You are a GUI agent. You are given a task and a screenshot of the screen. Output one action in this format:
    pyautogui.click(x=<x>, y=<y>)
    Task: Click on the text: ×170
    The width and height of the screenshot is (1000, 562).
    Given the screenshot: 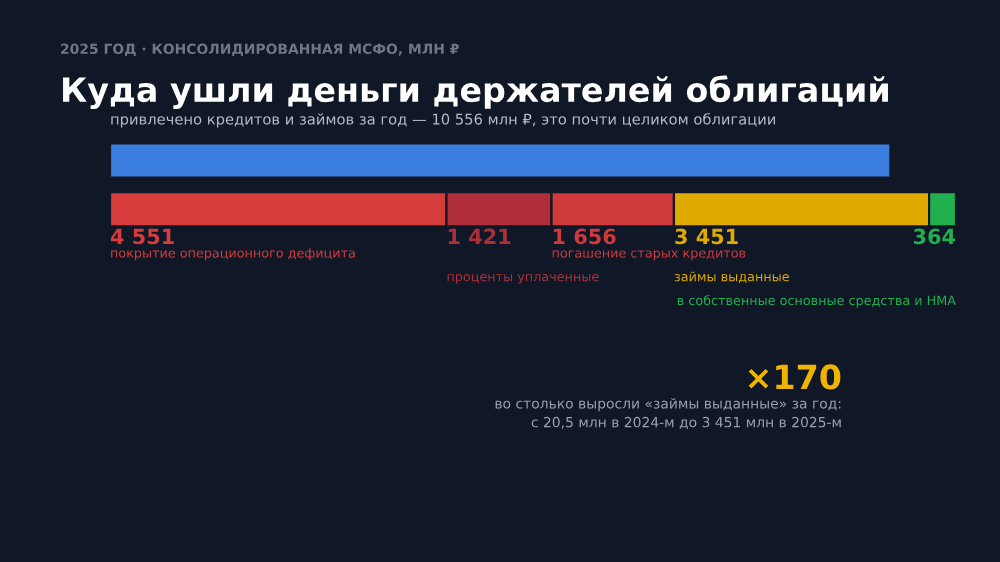 What is the action you would take?
    pyautogui.click(x=794, y=377)
    